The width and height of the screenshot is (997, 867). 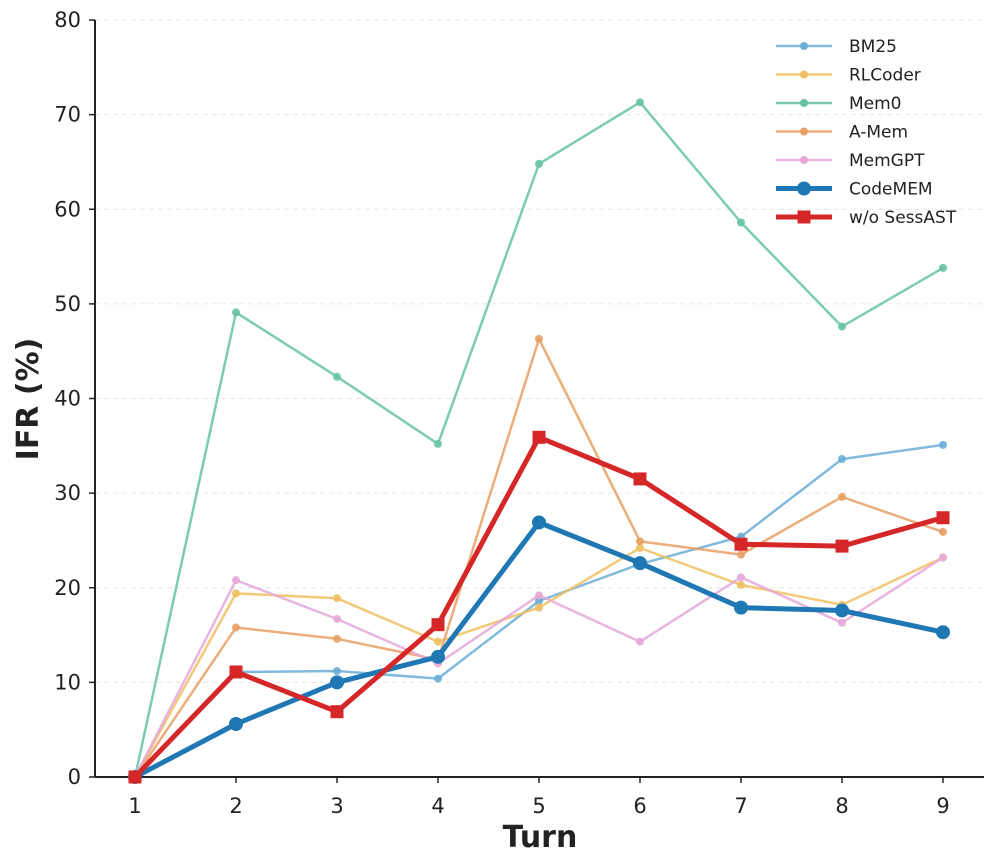 I want to click on x-axis-title: Turn, so click(x=540, y=837).